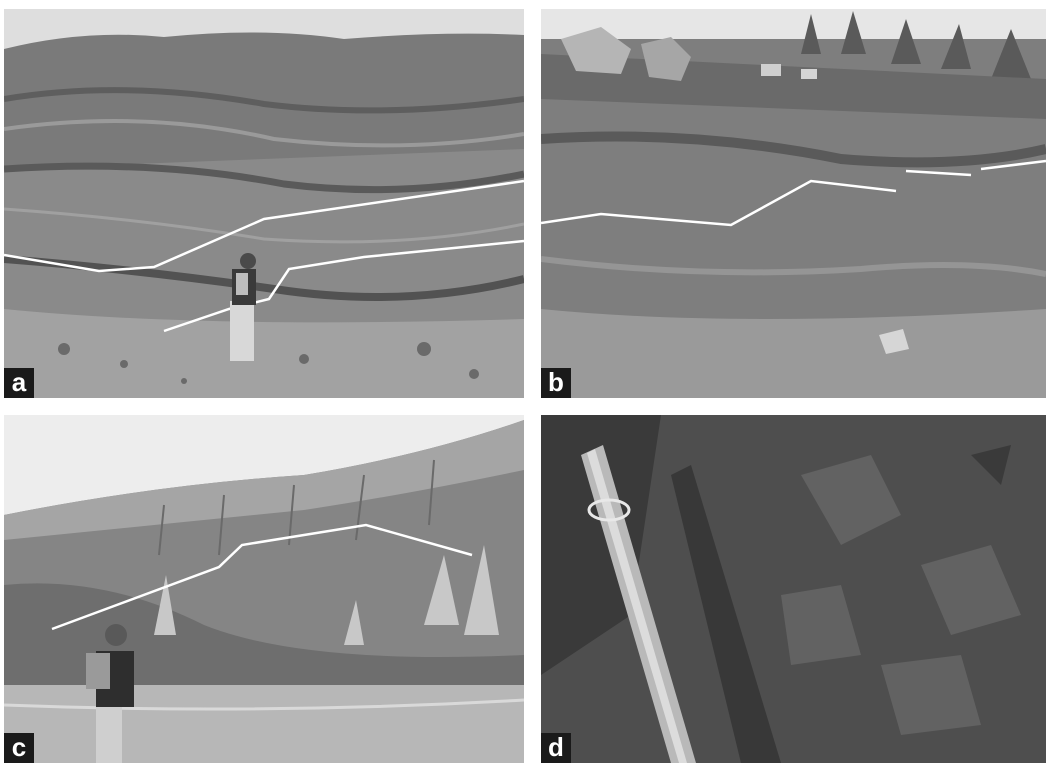 The image size is (1046, 763). What do you see at coordinates (556, 748) in the screenshot?
I see `panel-label-d: d` at bounding box center [556, 748].